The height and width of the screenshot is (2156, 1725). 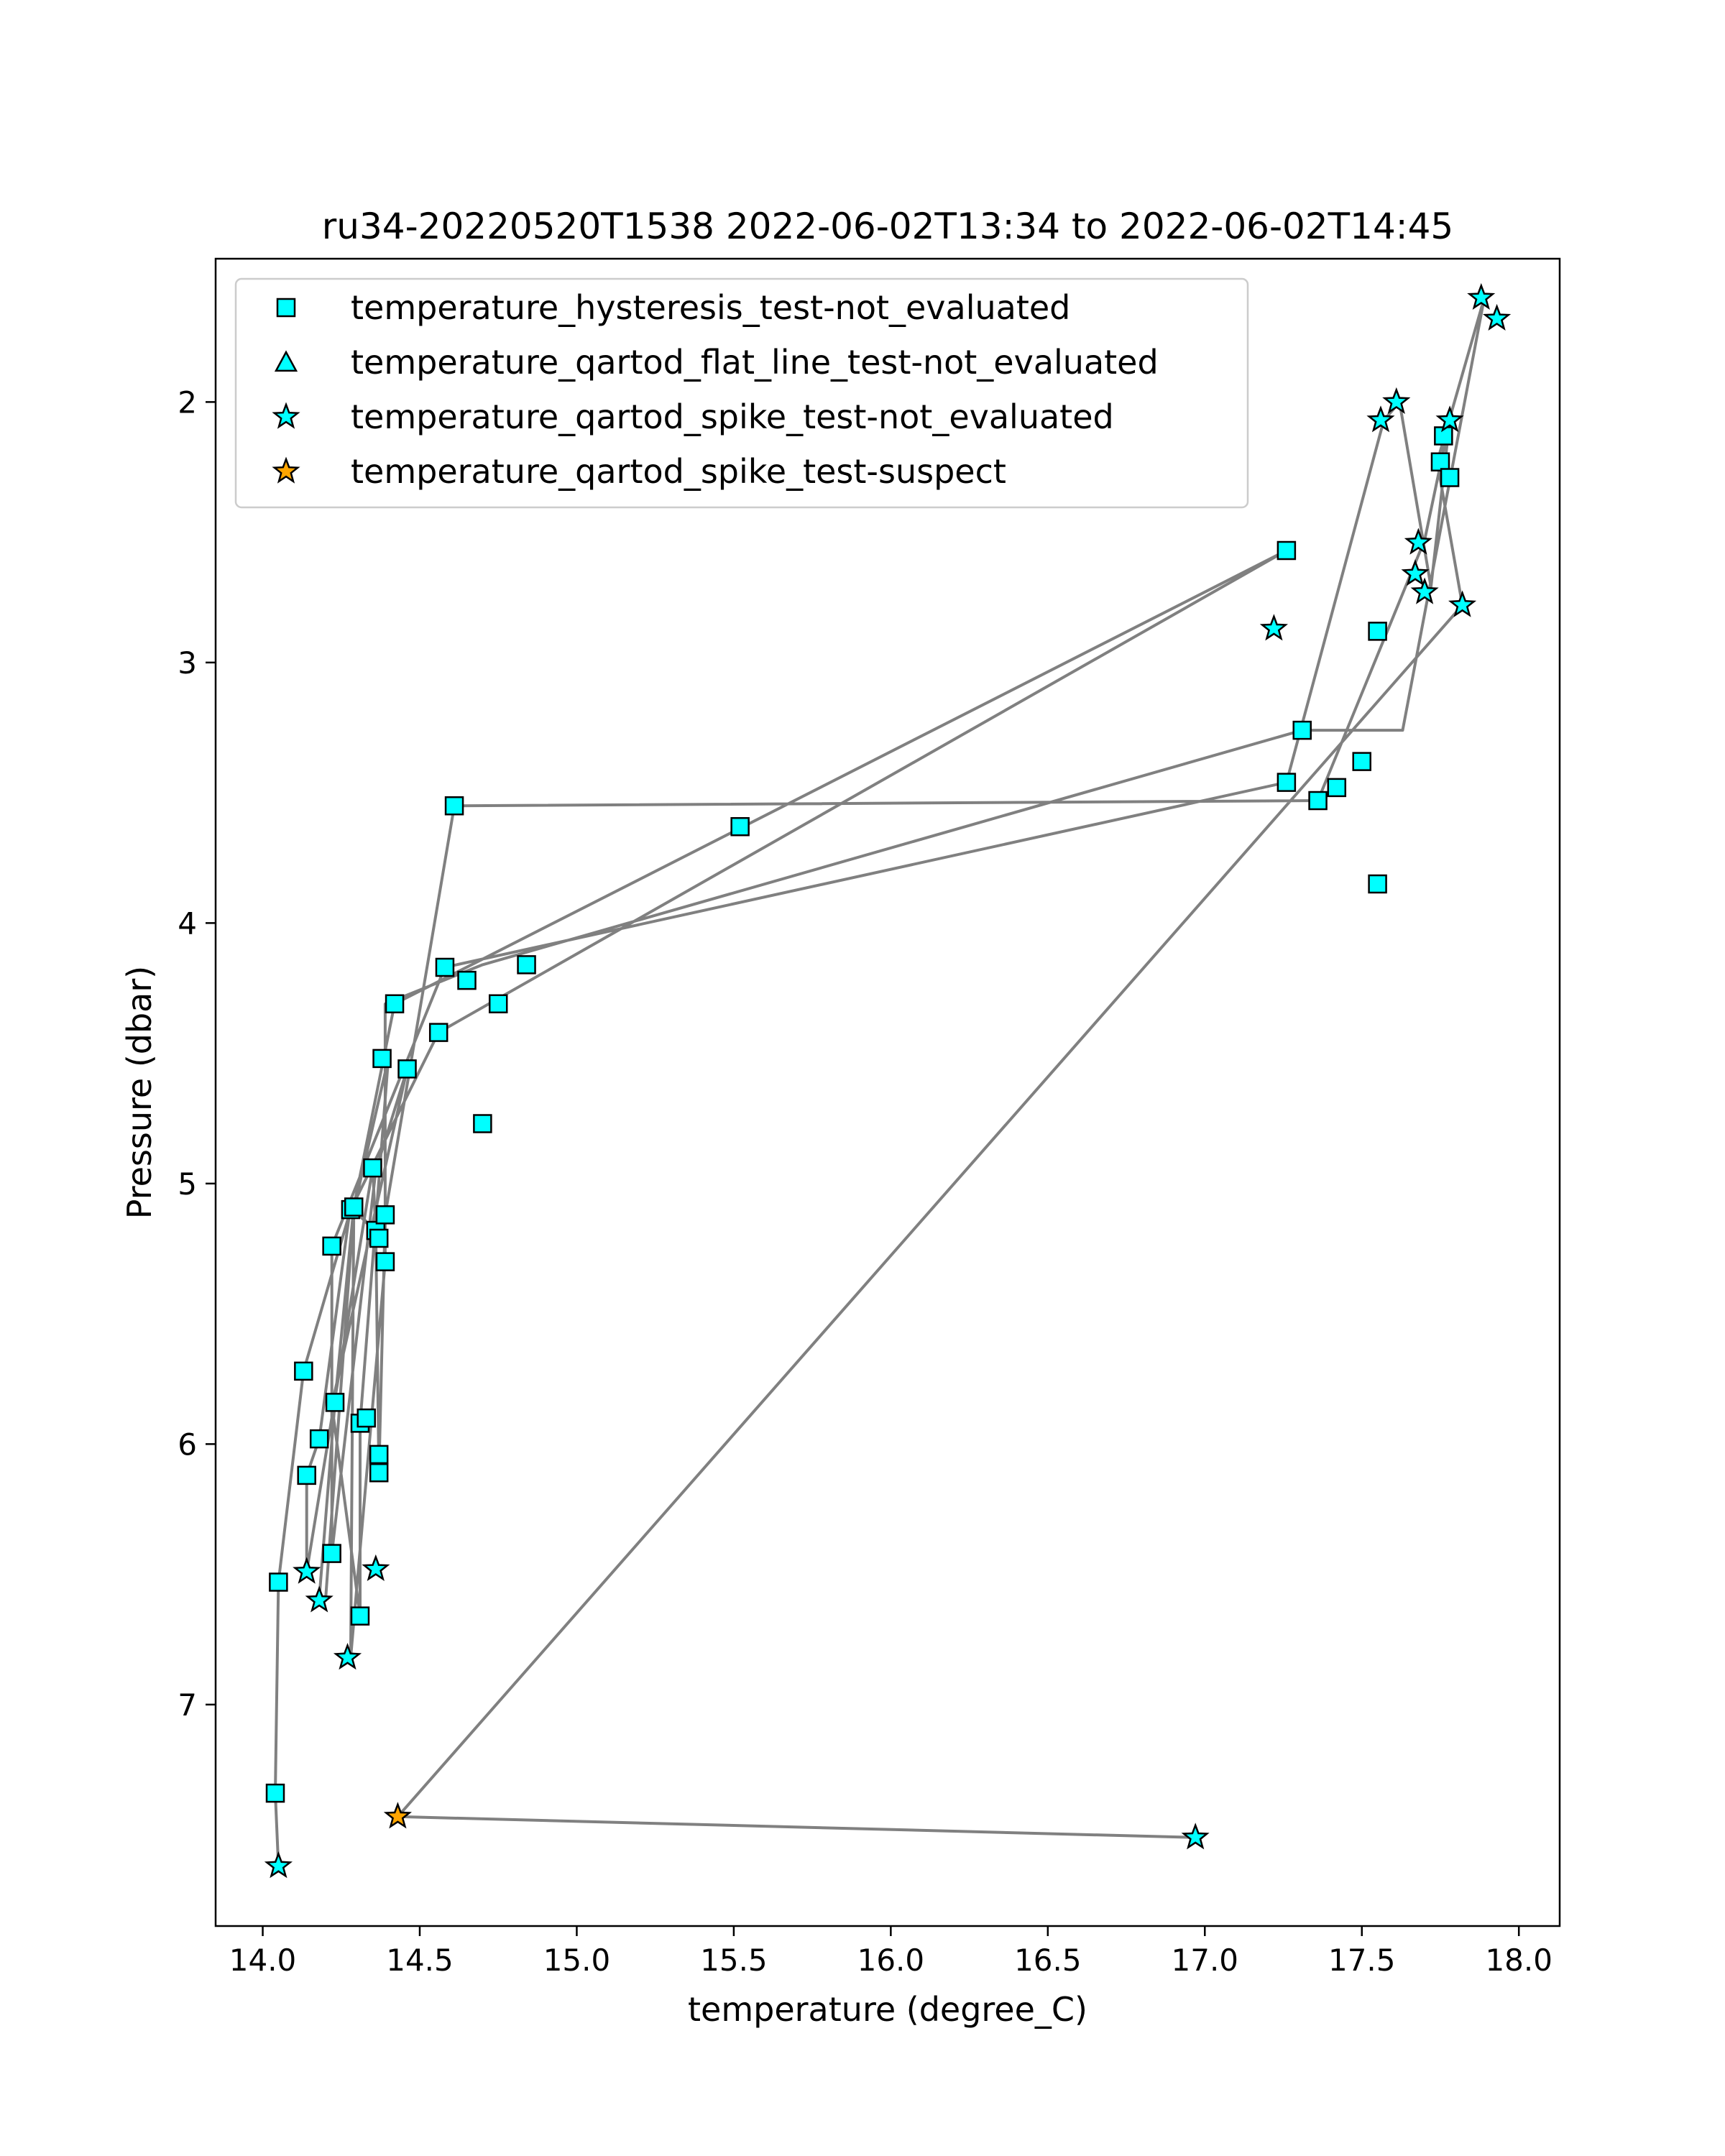 I want to click on x-tick-label: 18.0, so click(x=1518, y=1960).